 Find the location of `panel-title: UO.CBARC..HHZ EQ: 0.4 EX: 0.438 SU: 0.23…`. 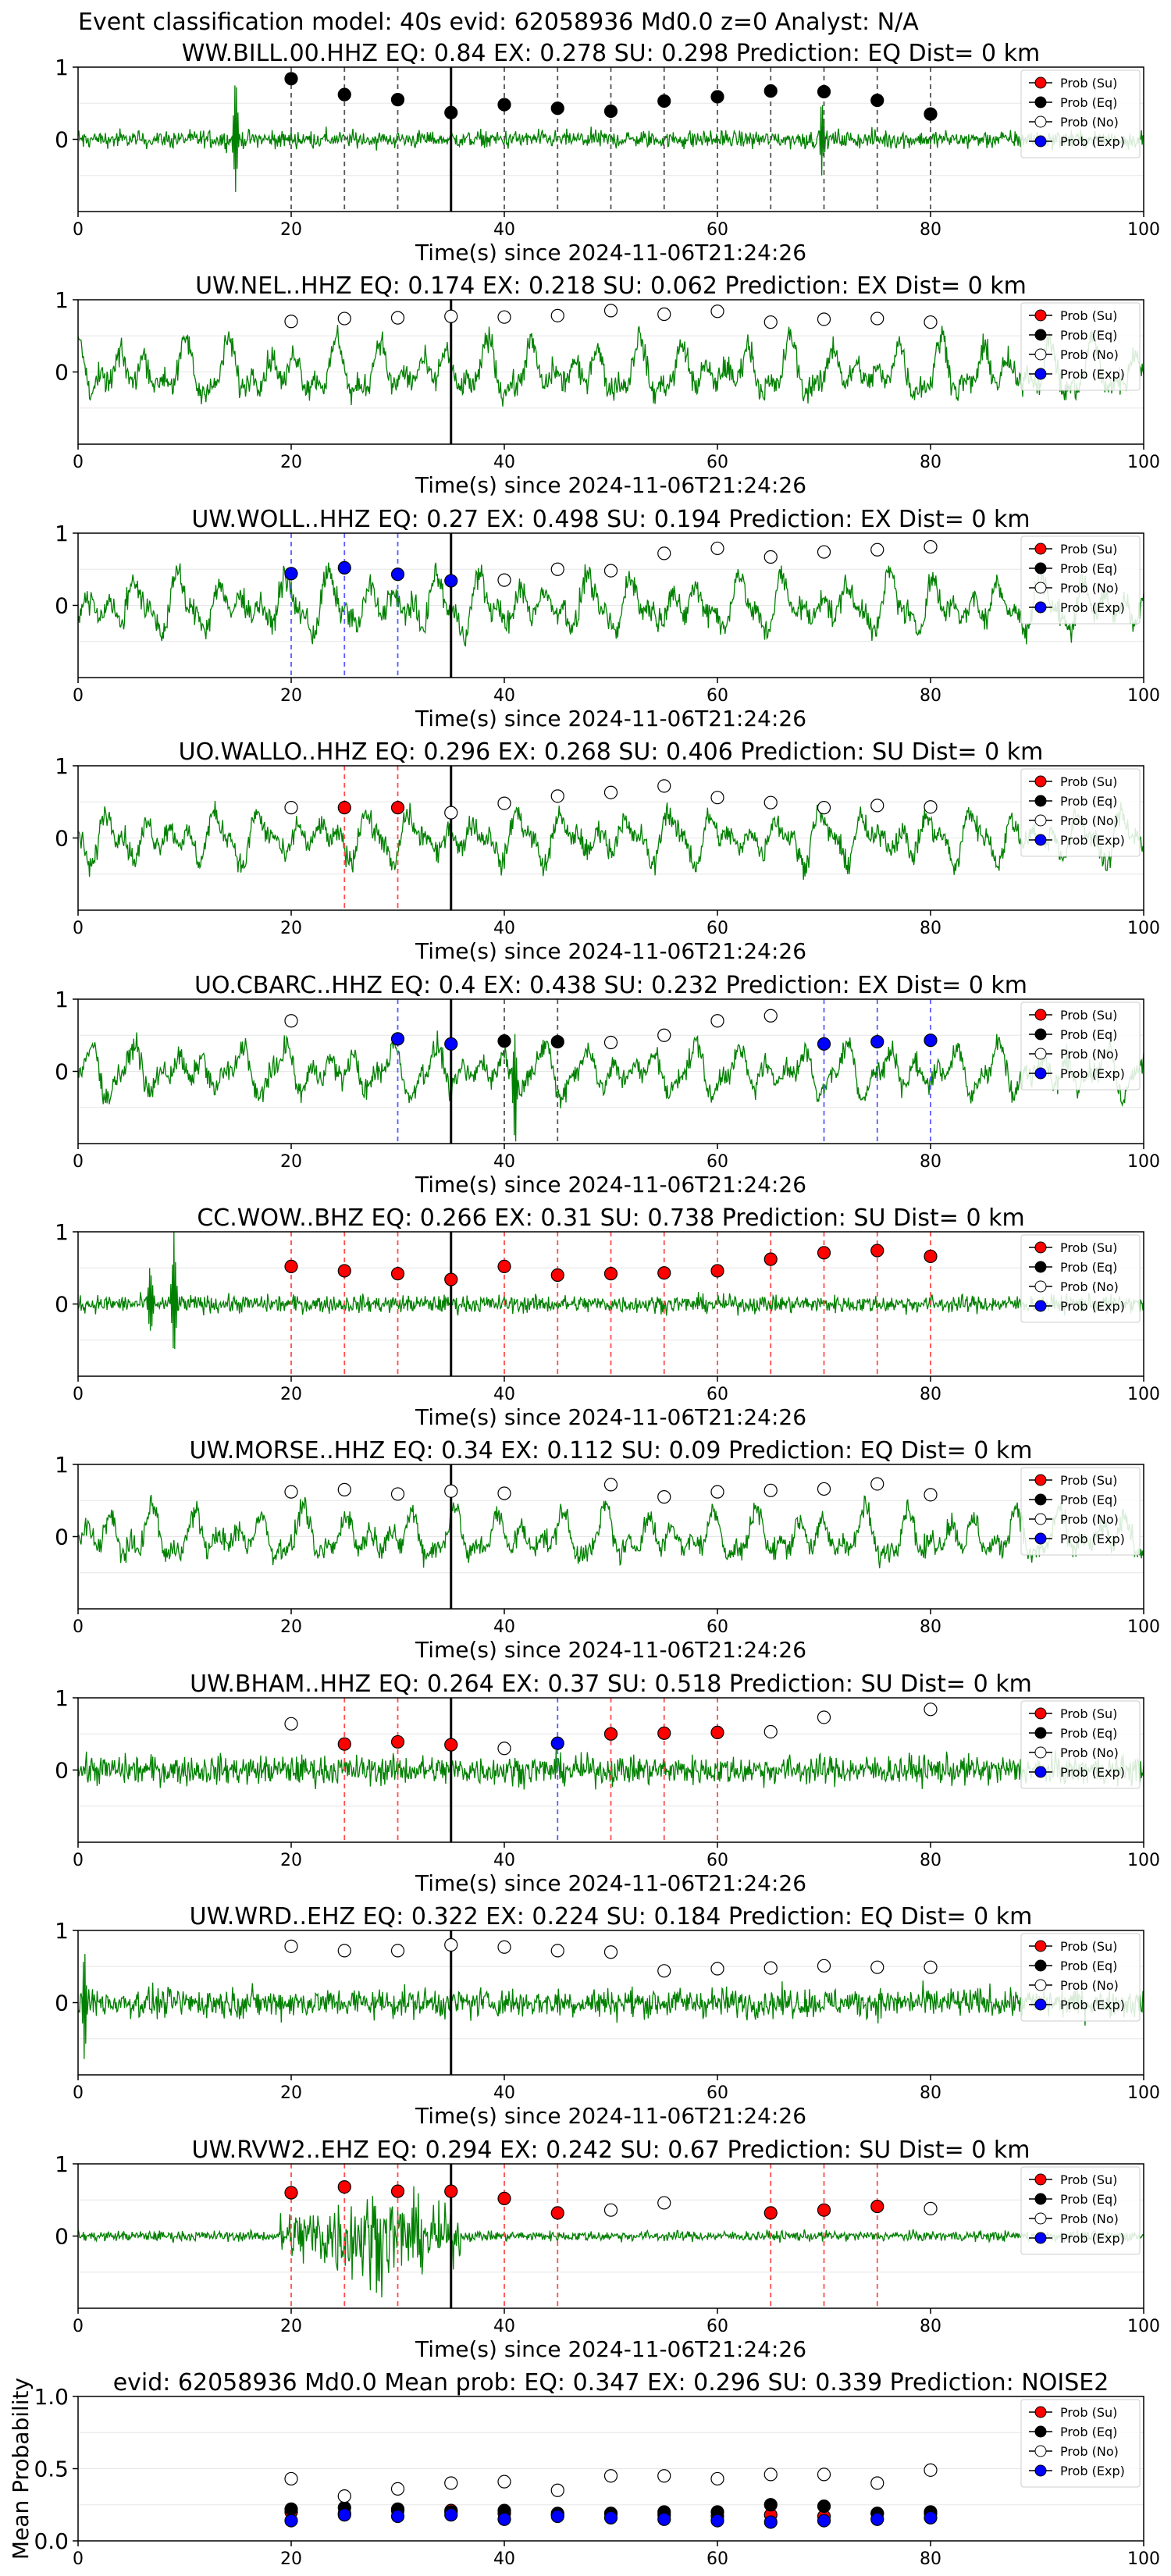

panel-title: UO.CBARC..HHZ EQ: 0.4 EX: 0.438 SU: 0.23… is located at coordinates (610, 985).